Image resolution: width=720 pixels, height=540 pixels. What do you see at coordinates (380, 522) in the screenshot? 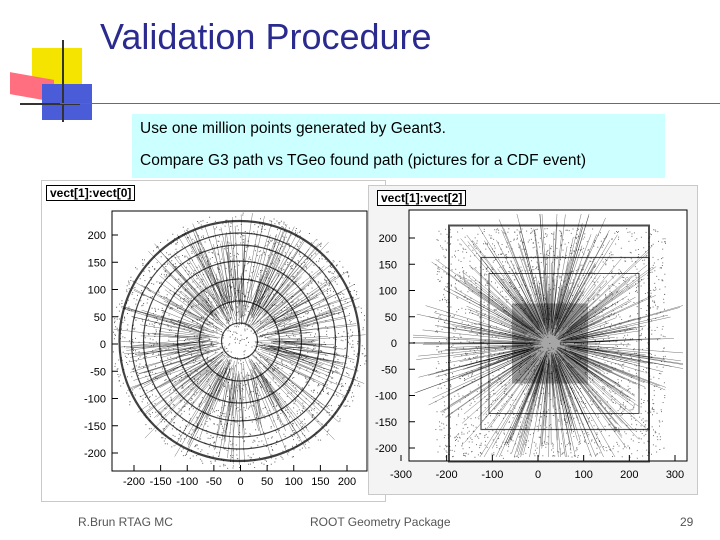
I see `footer-title: ROOT Geometry Package` at bounding box center [380, 522].